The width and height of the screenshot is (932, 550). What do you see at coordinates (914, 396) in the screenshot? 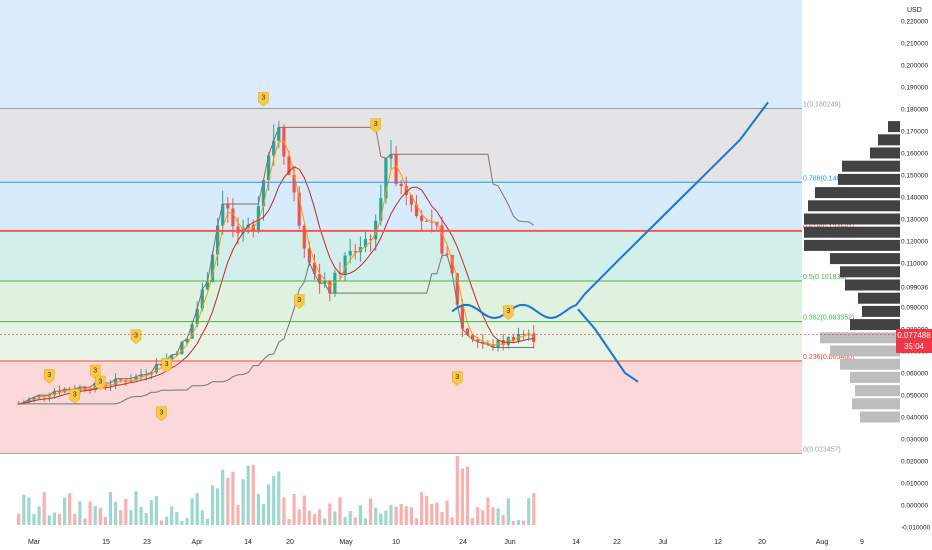
I see `price-tick-label: 0.050000` at bounding box center [914, 396].